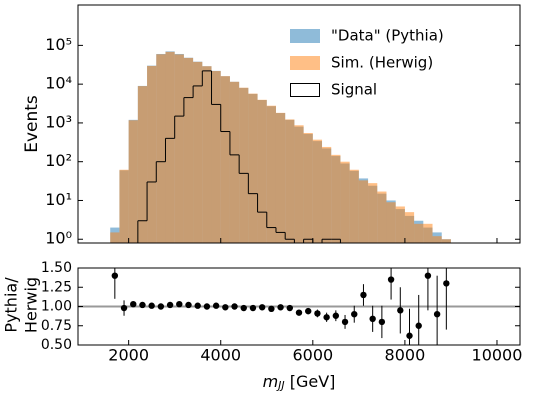 The image size is (540, 409). What do you see at coordinates (58, 238) in the screenshot?
I see `y-tick-label: 10⁰` at bounding box center [58, 238].